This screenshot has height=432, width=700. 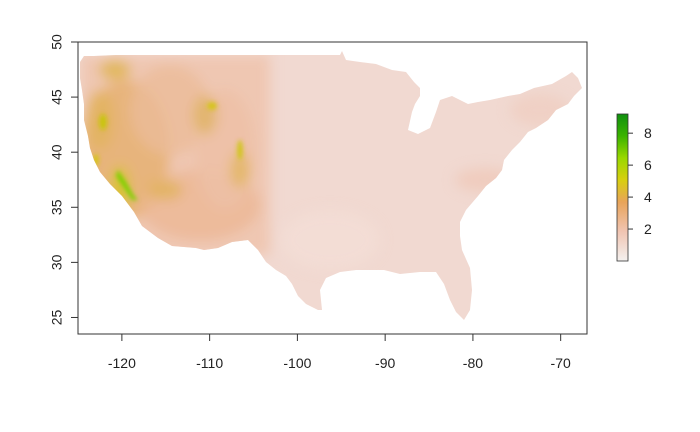 I want to click on legend-tick-label: 2, so click(x=648, y=229).